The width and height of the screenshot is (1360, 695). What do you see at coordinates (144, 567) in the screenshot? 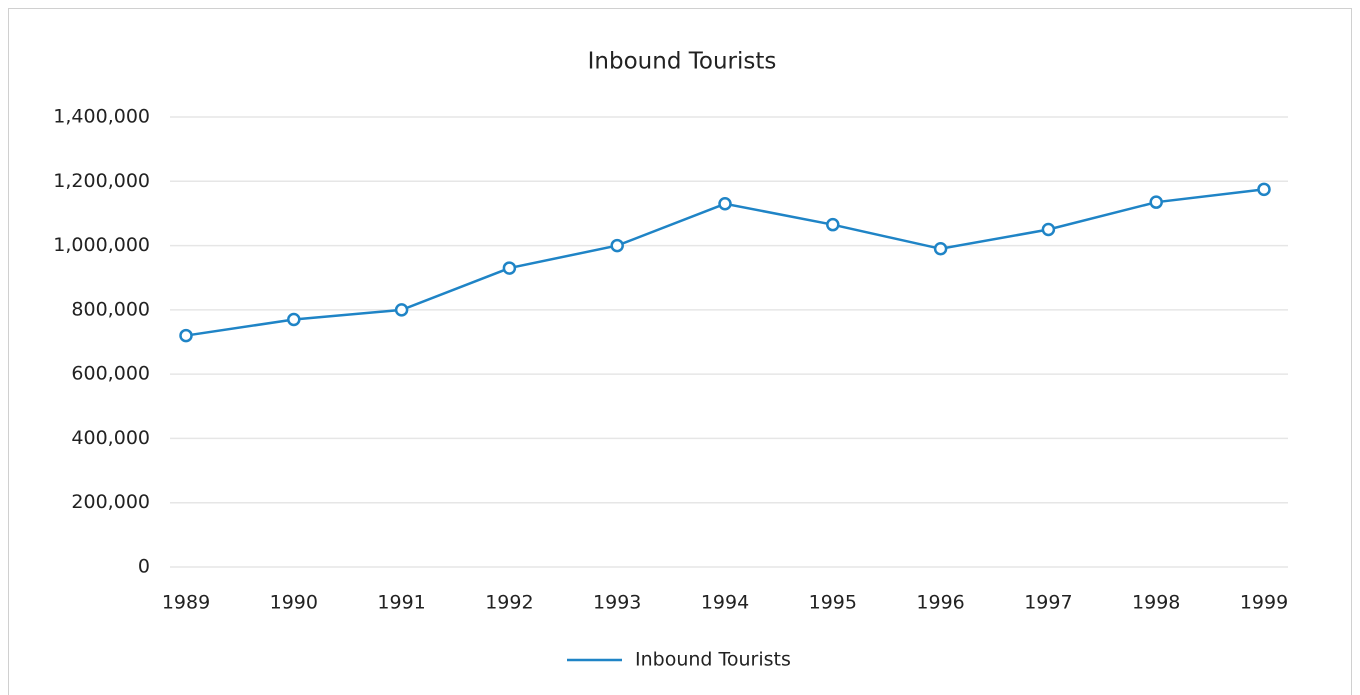
I see `y-tick-label: 0` at bounding box center [144, 567].